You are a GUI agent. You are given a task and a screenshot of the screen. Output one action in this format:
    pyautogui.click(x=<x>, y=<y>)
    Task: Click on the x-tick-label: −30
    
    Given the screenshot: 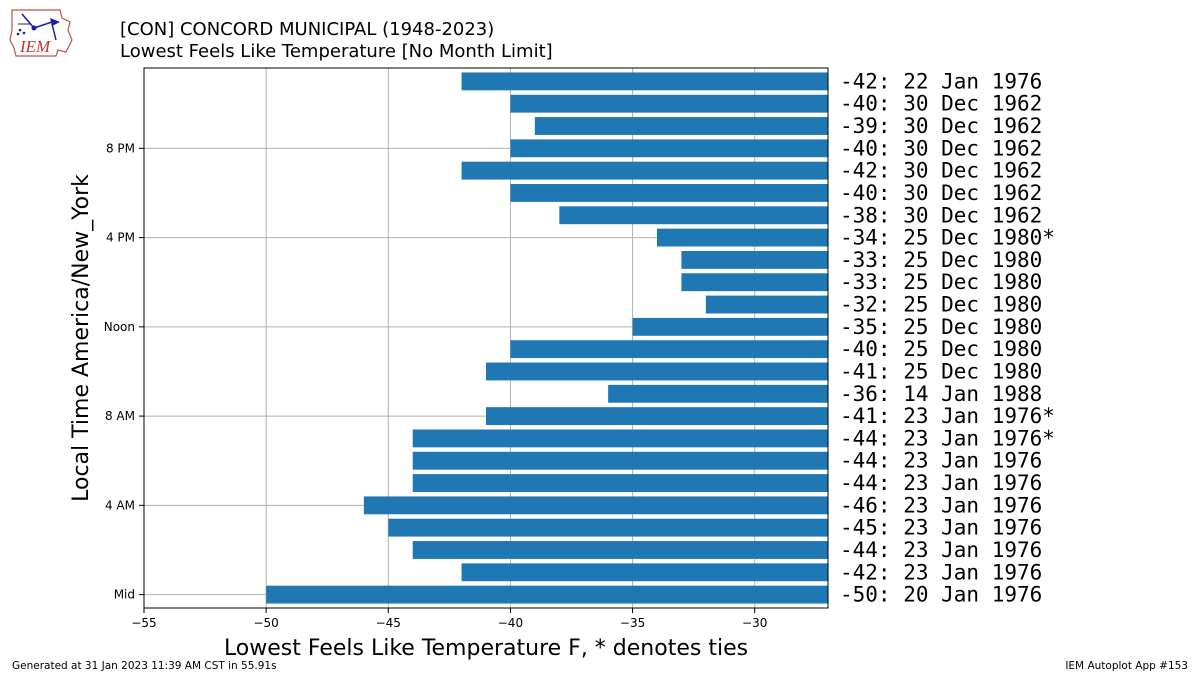 What is the action you would take?
    pyautogui.click(x=754, y=623)
    